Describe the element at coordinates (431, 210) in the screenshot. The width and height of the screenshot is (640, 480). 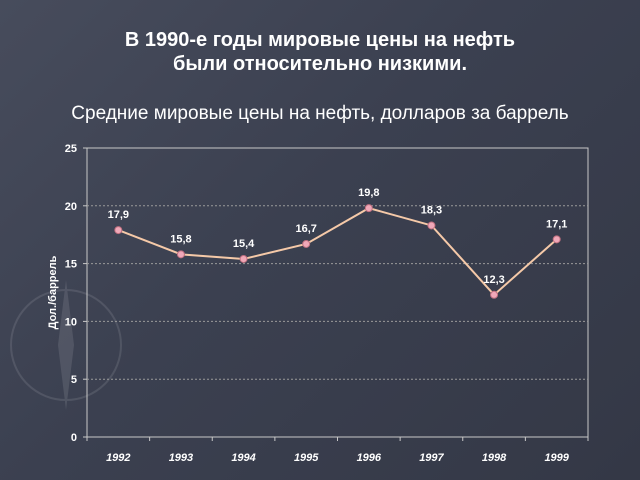
I see `data-label: 18,3` at that location.